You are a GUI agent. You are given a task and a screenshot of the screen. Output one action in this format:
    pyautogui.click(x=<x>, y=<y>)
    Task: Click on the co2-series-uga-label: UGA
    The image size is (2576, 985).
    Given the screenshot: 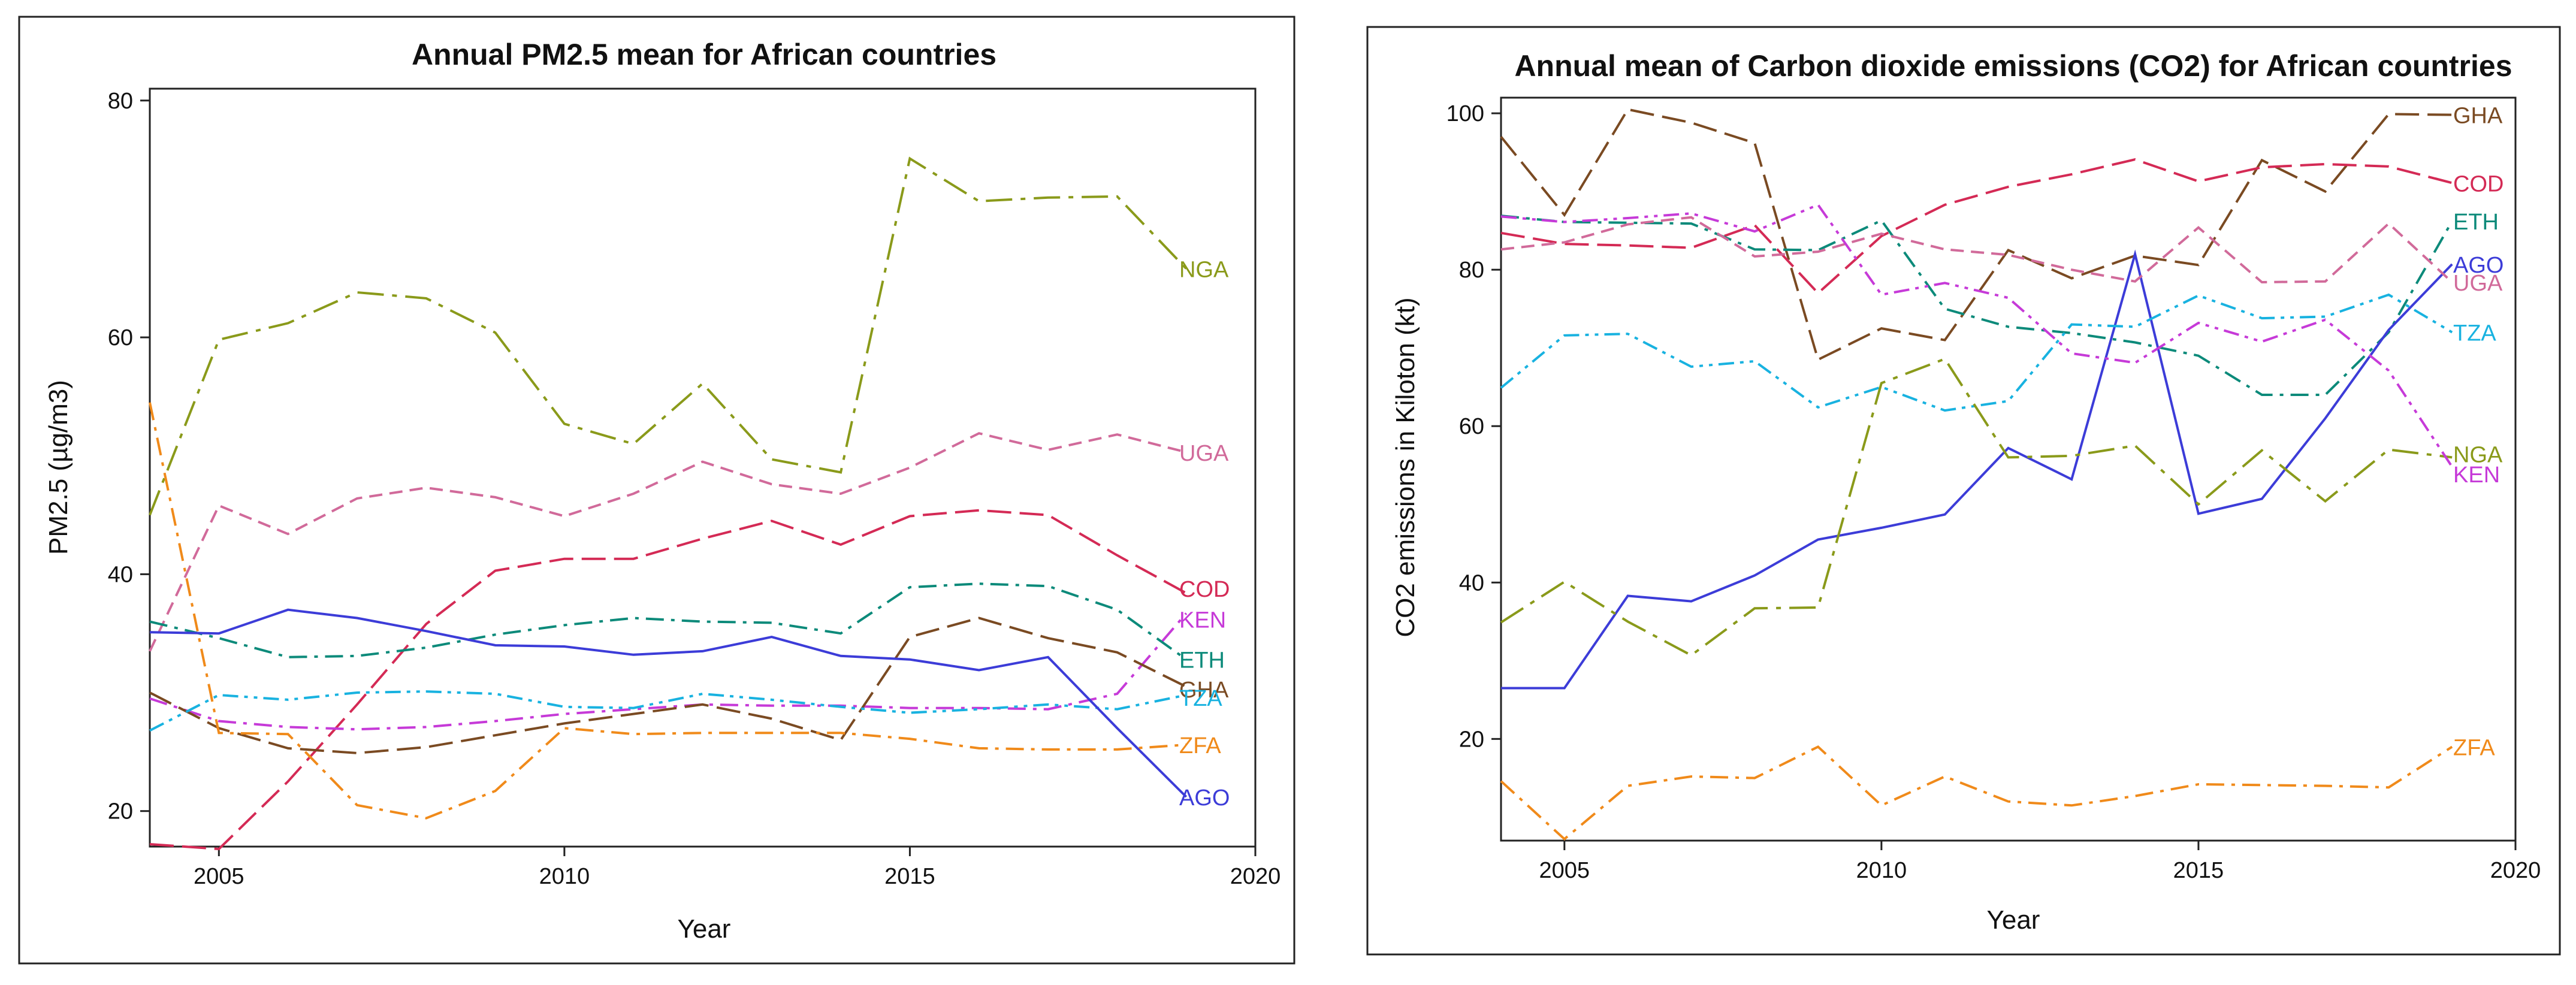 What is the action you would take?
    pyautogui.click(x=2478, y=283)
    